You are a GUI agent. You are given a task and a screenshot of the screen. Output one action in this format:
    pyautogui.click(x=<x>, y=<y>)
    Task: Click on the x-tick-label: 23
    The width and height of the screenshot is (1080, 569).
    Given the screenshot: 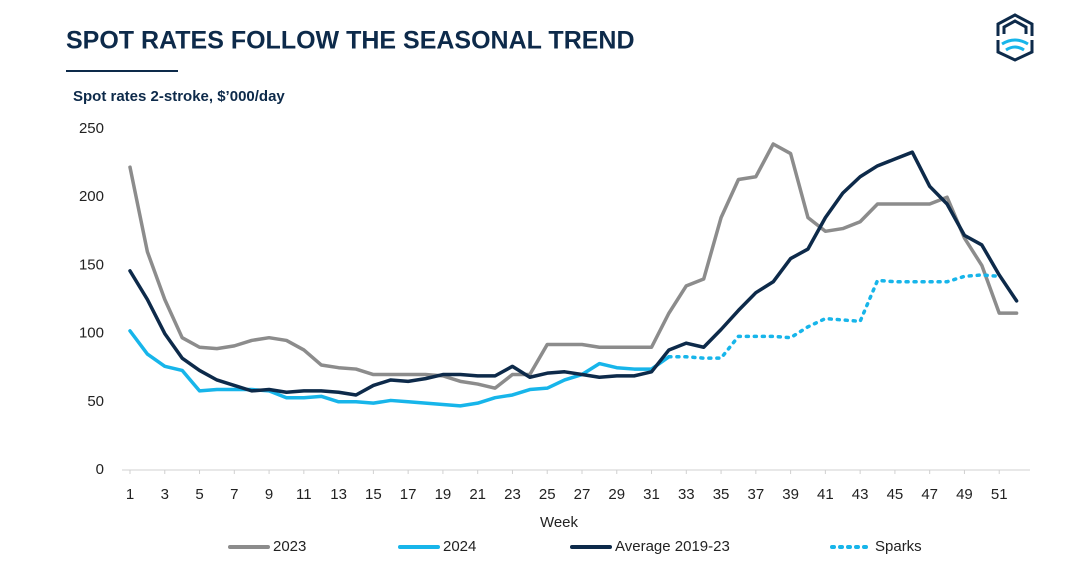 What is the action you would take?
    pyautogui.click(x=512, y=494)
    